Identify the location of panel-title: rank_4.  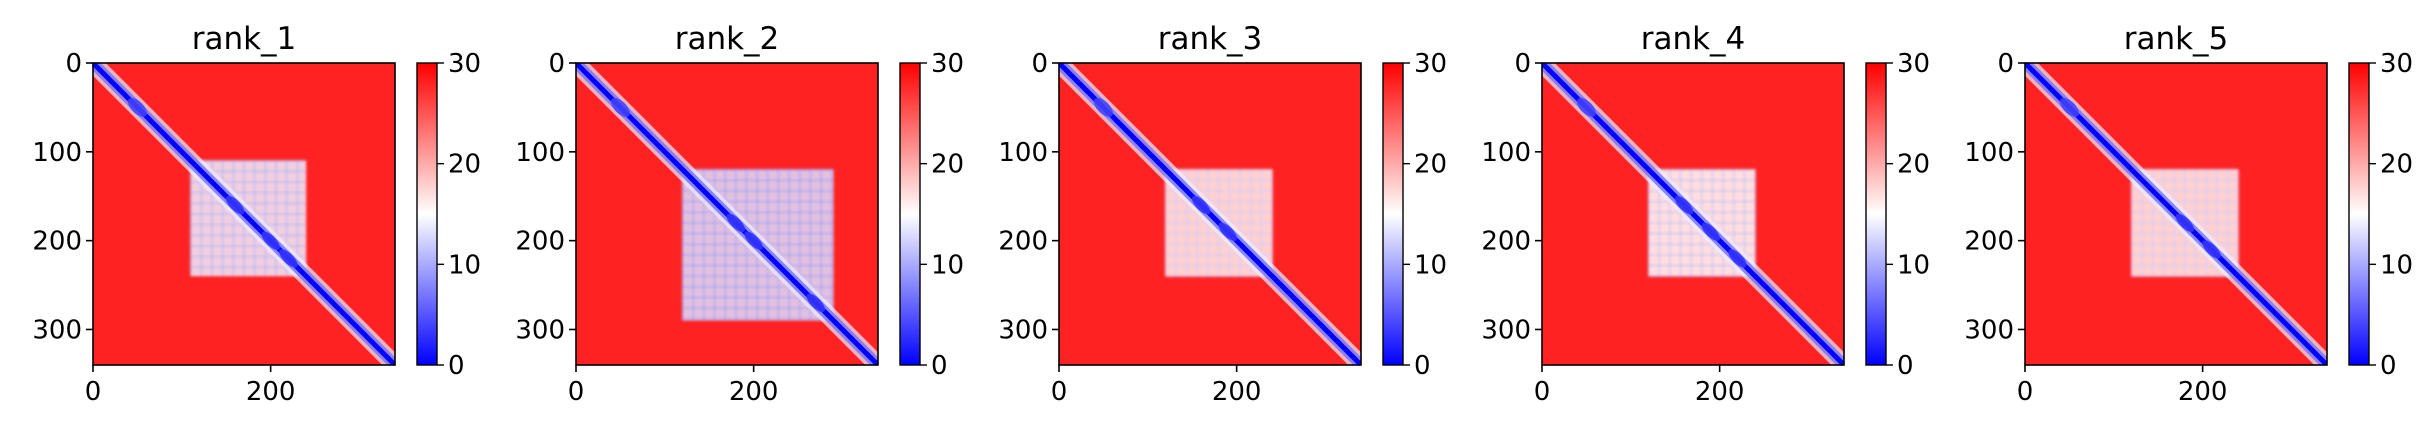
(1693, 39).